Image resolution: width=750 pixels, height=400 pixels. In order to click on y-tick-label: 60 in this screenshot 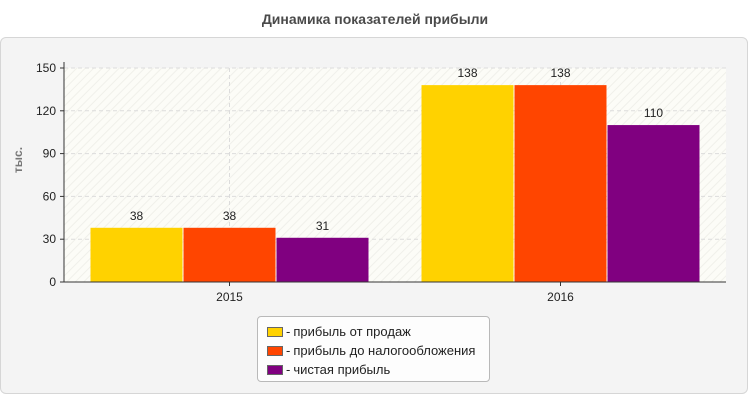, I will do `click(50, 196)`.